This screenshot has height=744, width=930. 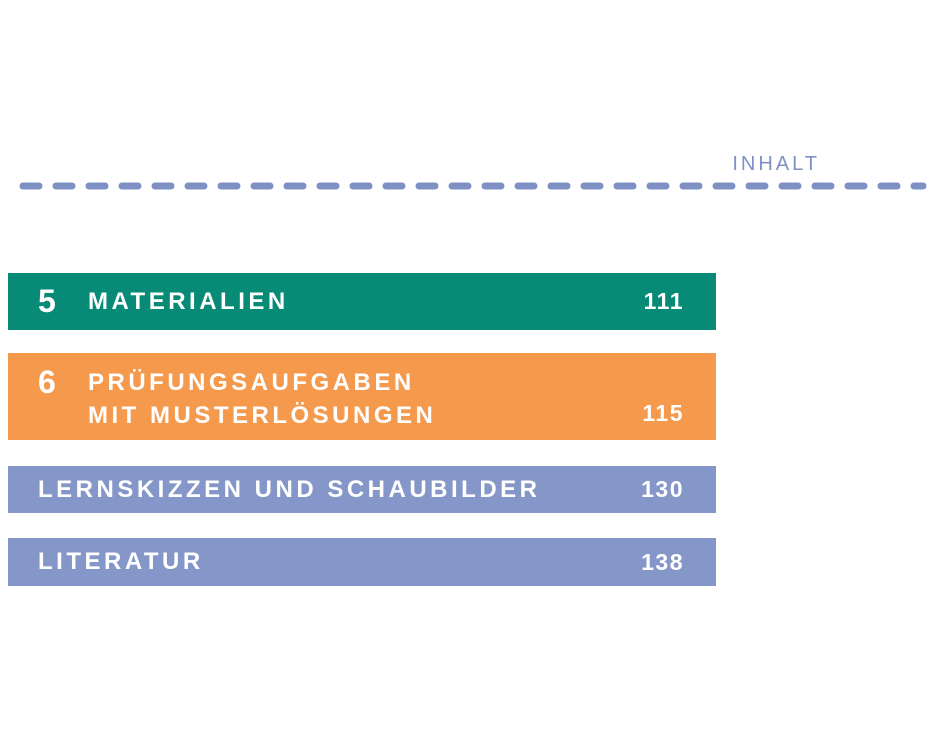 What do you see at coordinates (47, 301) in the screenshot?
I see `chapter-number: 5` at bounding box center [47, 301].